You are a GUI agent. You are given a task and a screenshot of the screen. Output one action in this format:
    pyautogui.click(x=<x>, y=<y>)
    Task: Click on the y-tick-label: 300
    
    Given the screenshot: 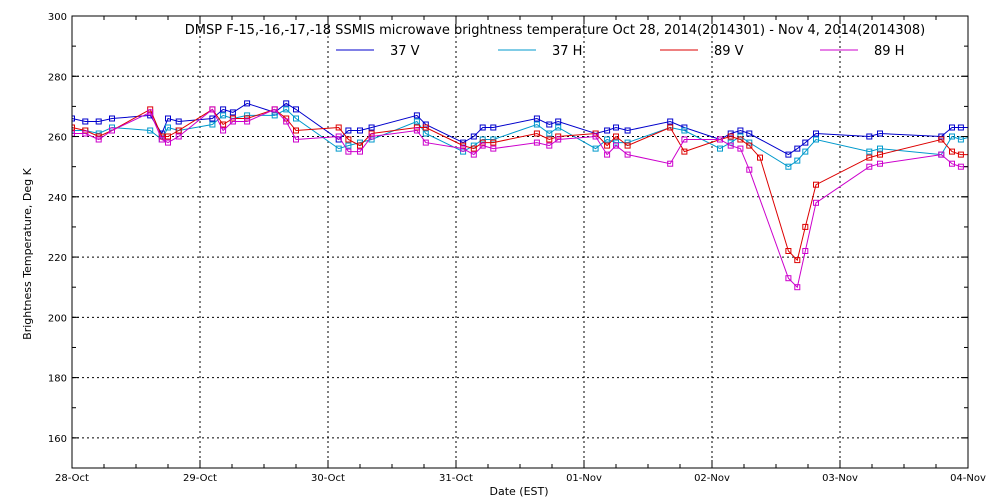 What is the action you would take?
    pyautogui.click(x=57, y=17)
    